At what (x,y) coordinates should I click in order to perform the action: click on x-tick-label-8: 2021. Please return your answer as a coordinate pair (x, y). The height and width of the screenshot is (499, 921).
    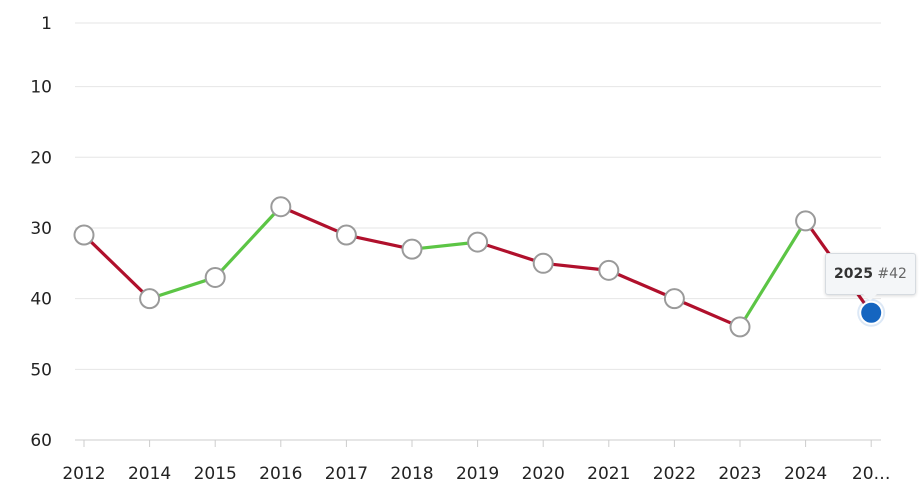
    Looking at the image, I should click on (608, 474).